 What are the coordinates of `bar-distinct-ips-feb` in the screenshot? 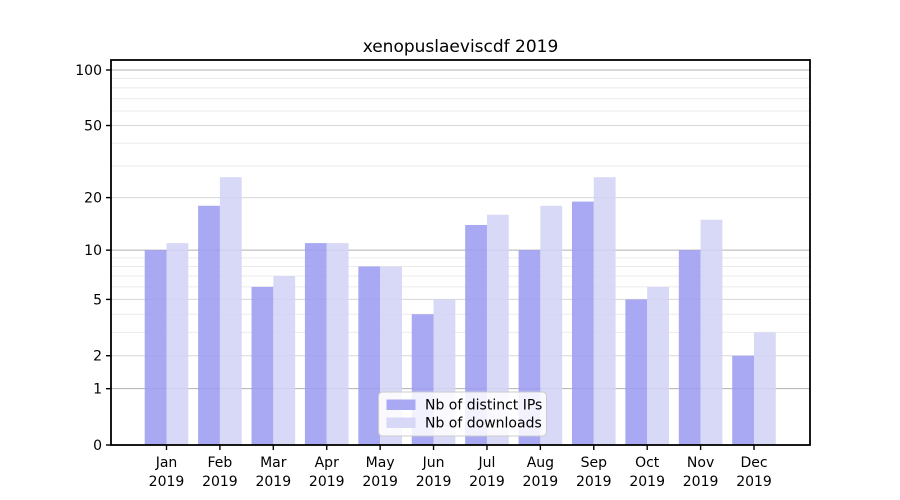 It's located at (209, 325).